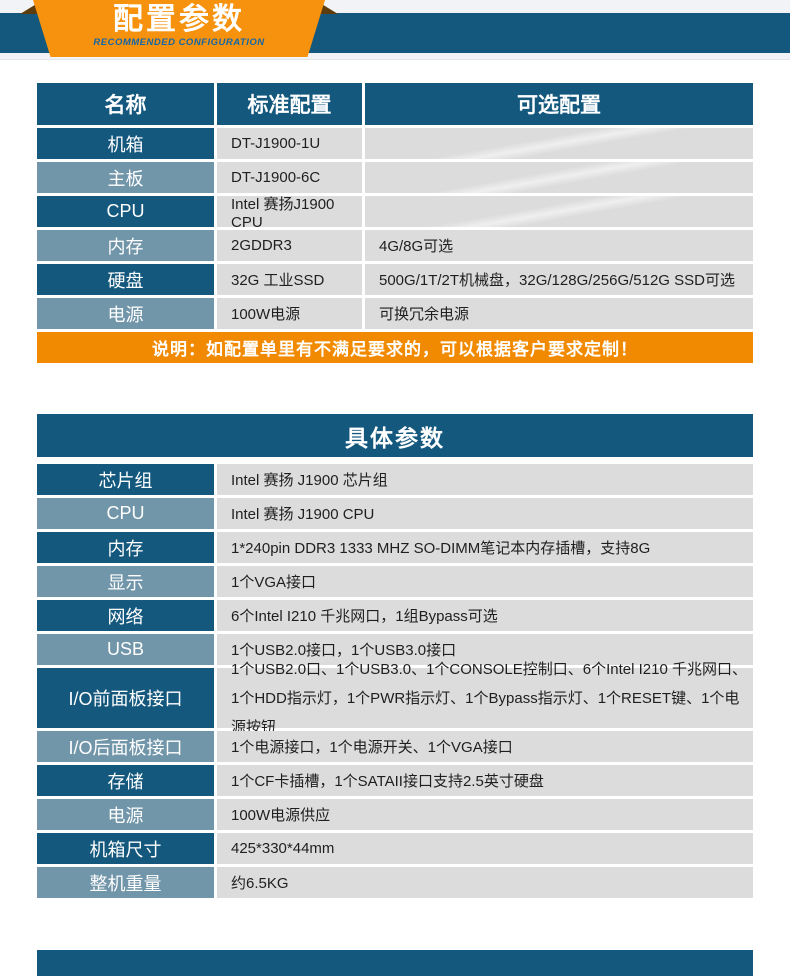  Describe the element at coordinates (125, 698) in the screenshot. I see `row-label: I/O前面板接口` at that location.